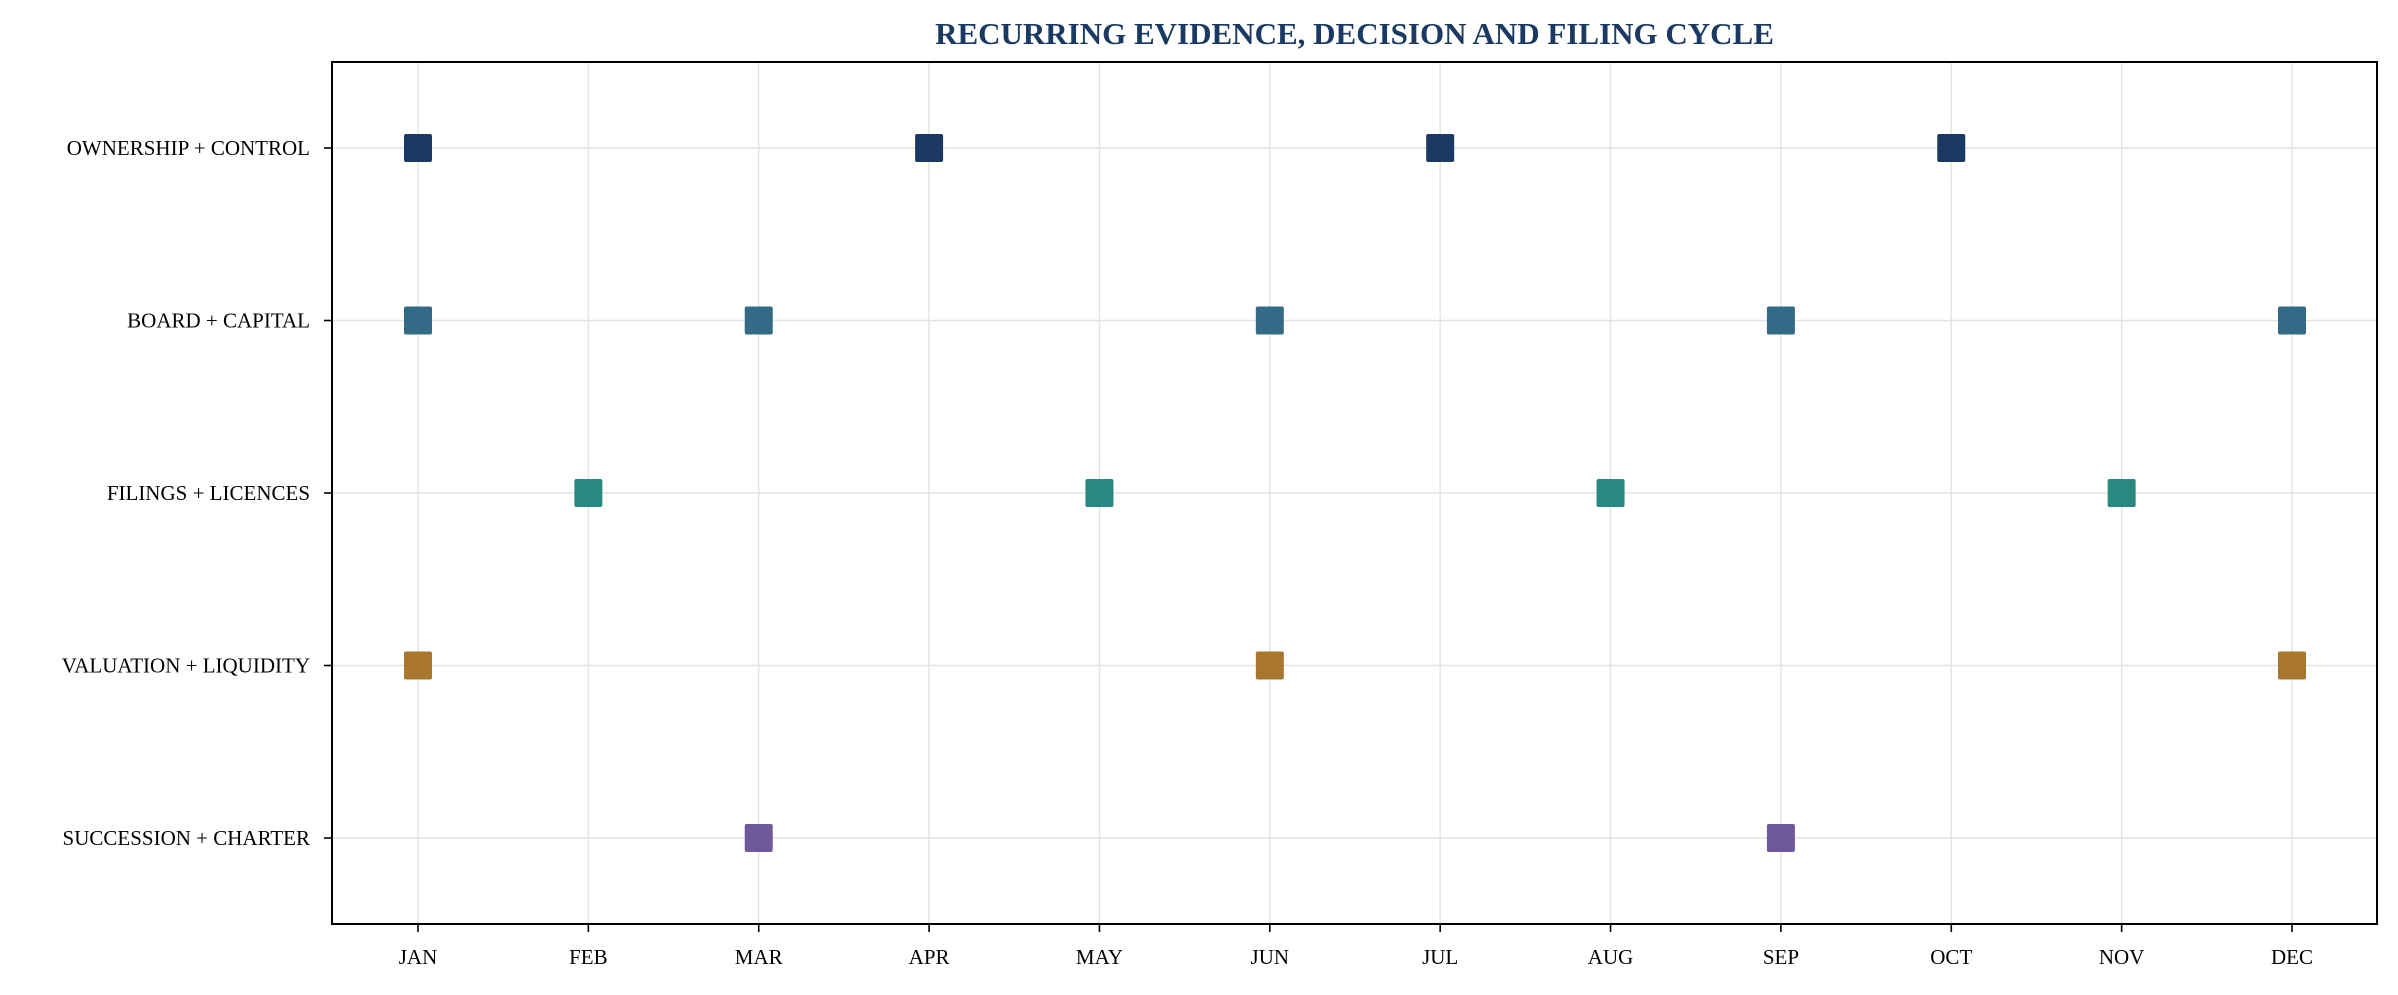  Describe the element at coordinates (929, 957) in the screenshot. I see `x-tick-label: APR` at that location.